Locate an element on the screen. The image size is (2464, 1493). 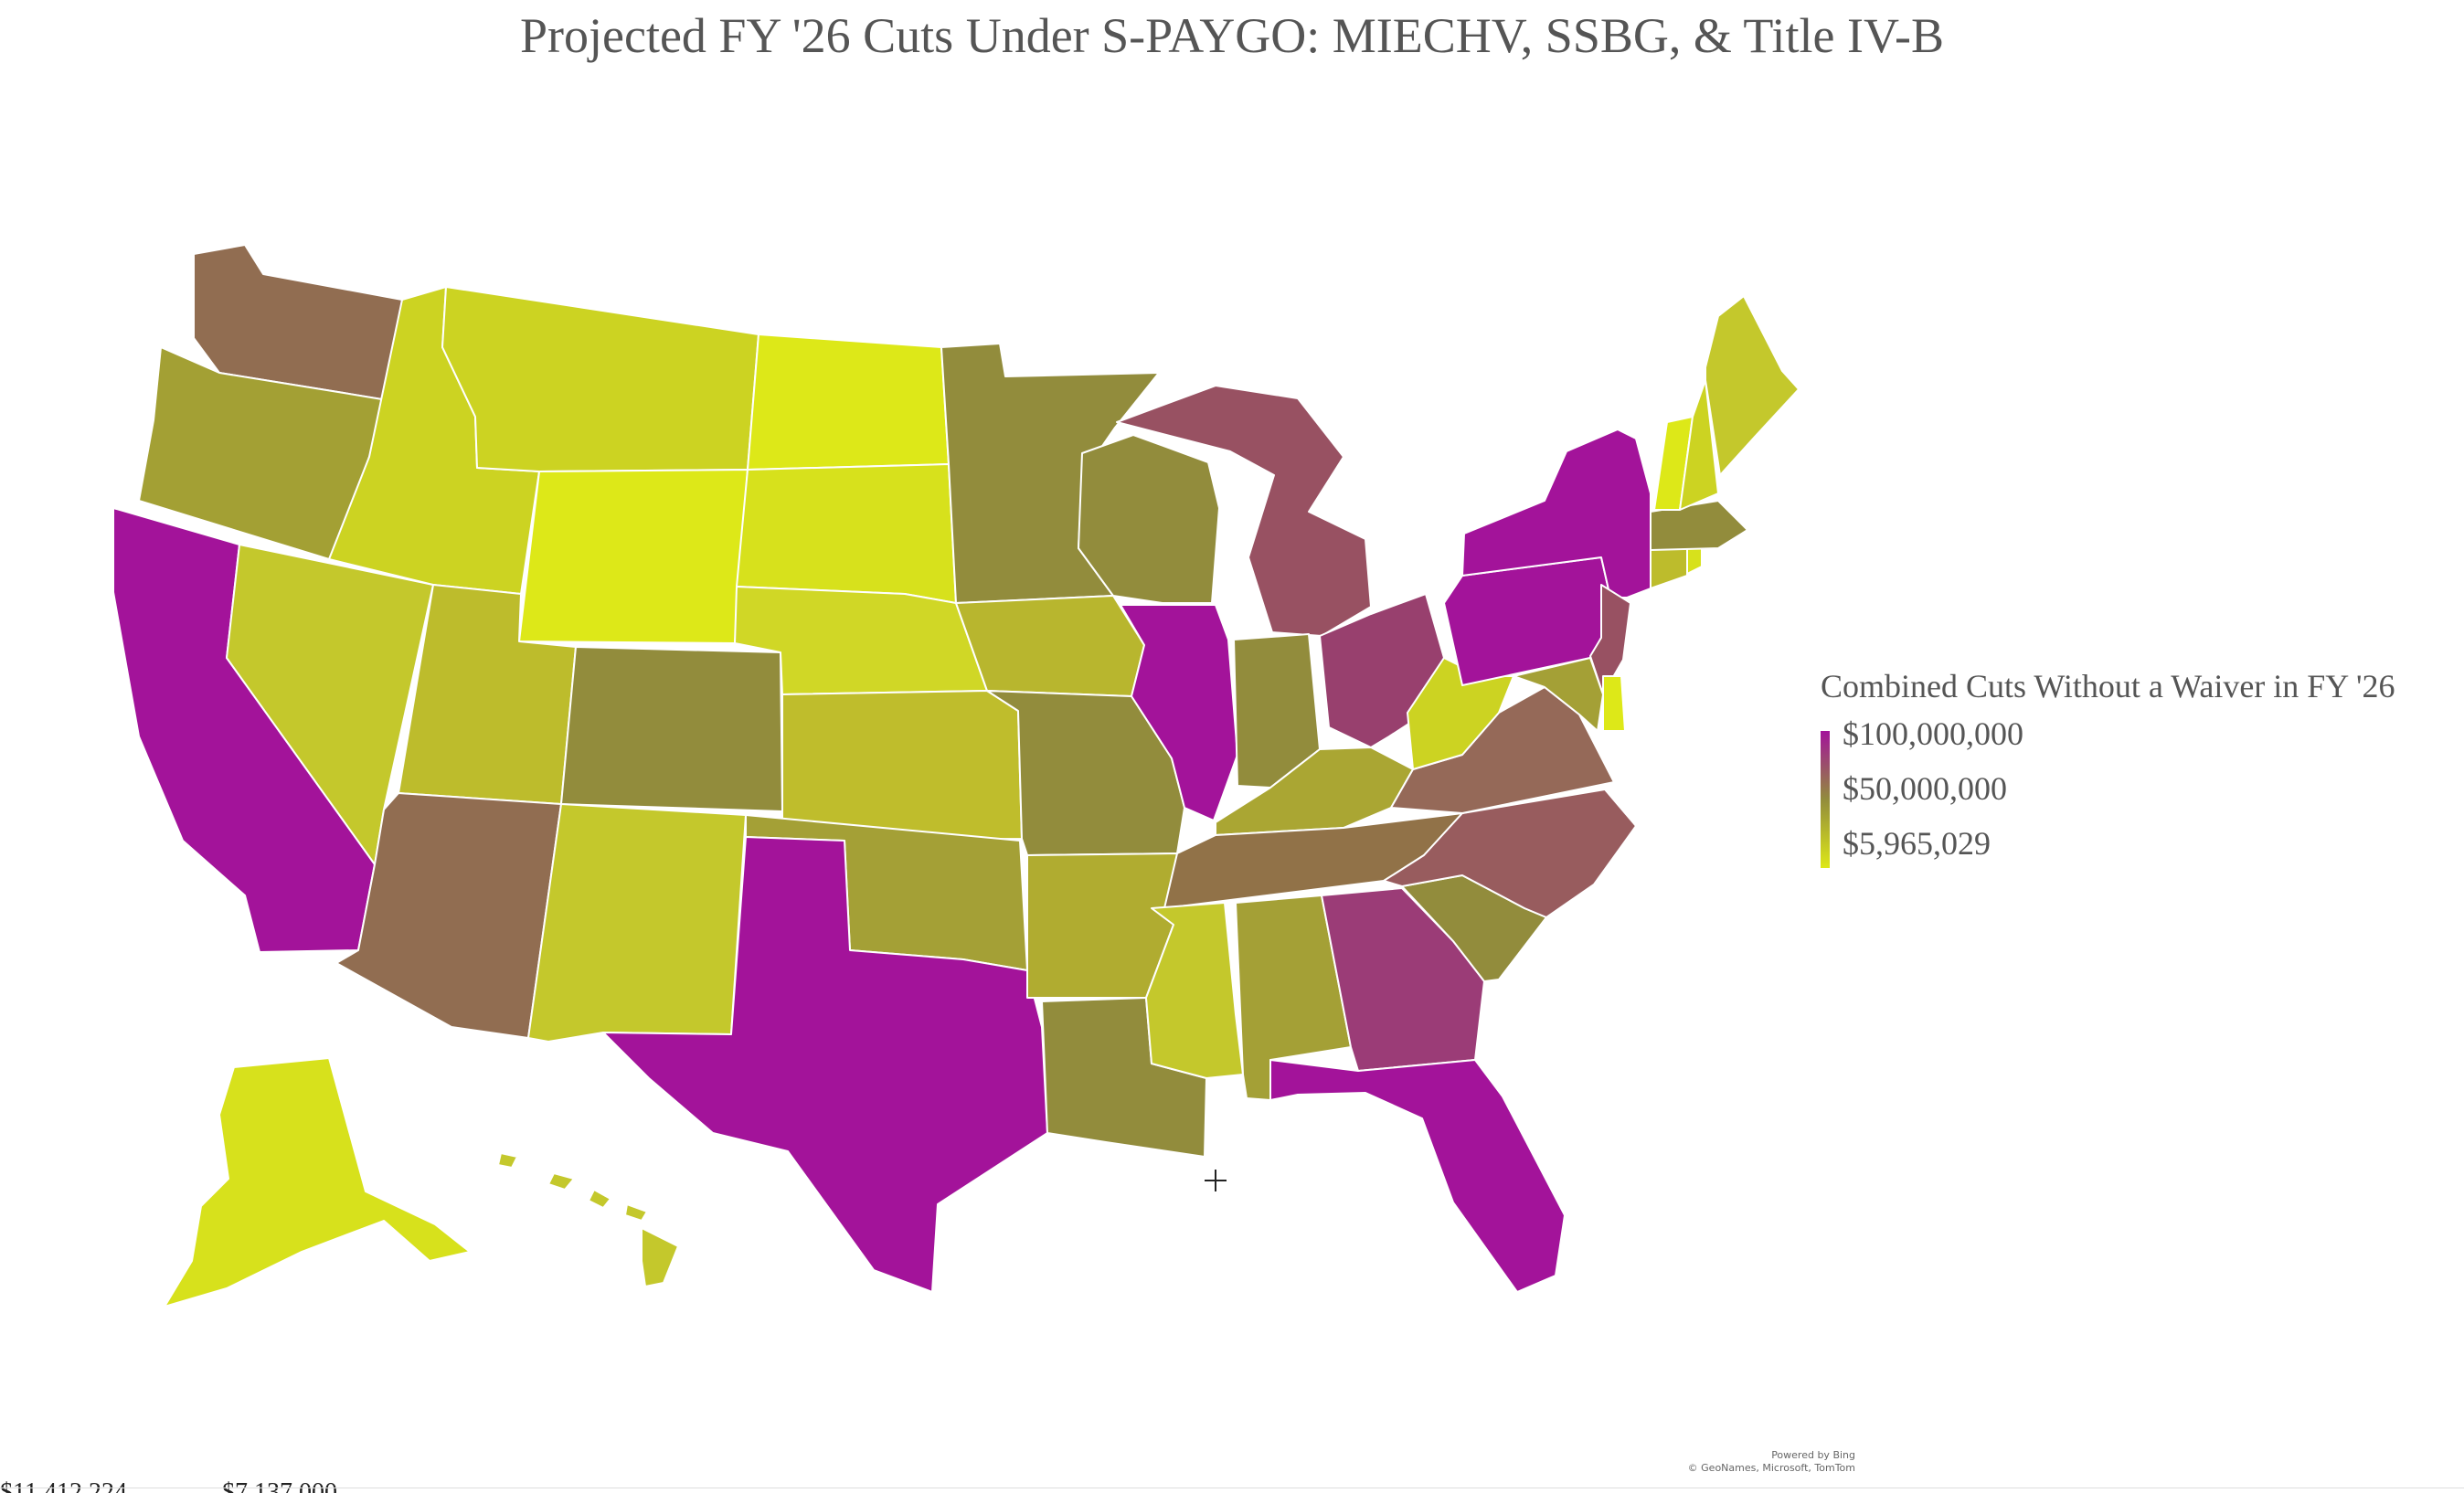
state-ma is located at coordinates (1699, 526).